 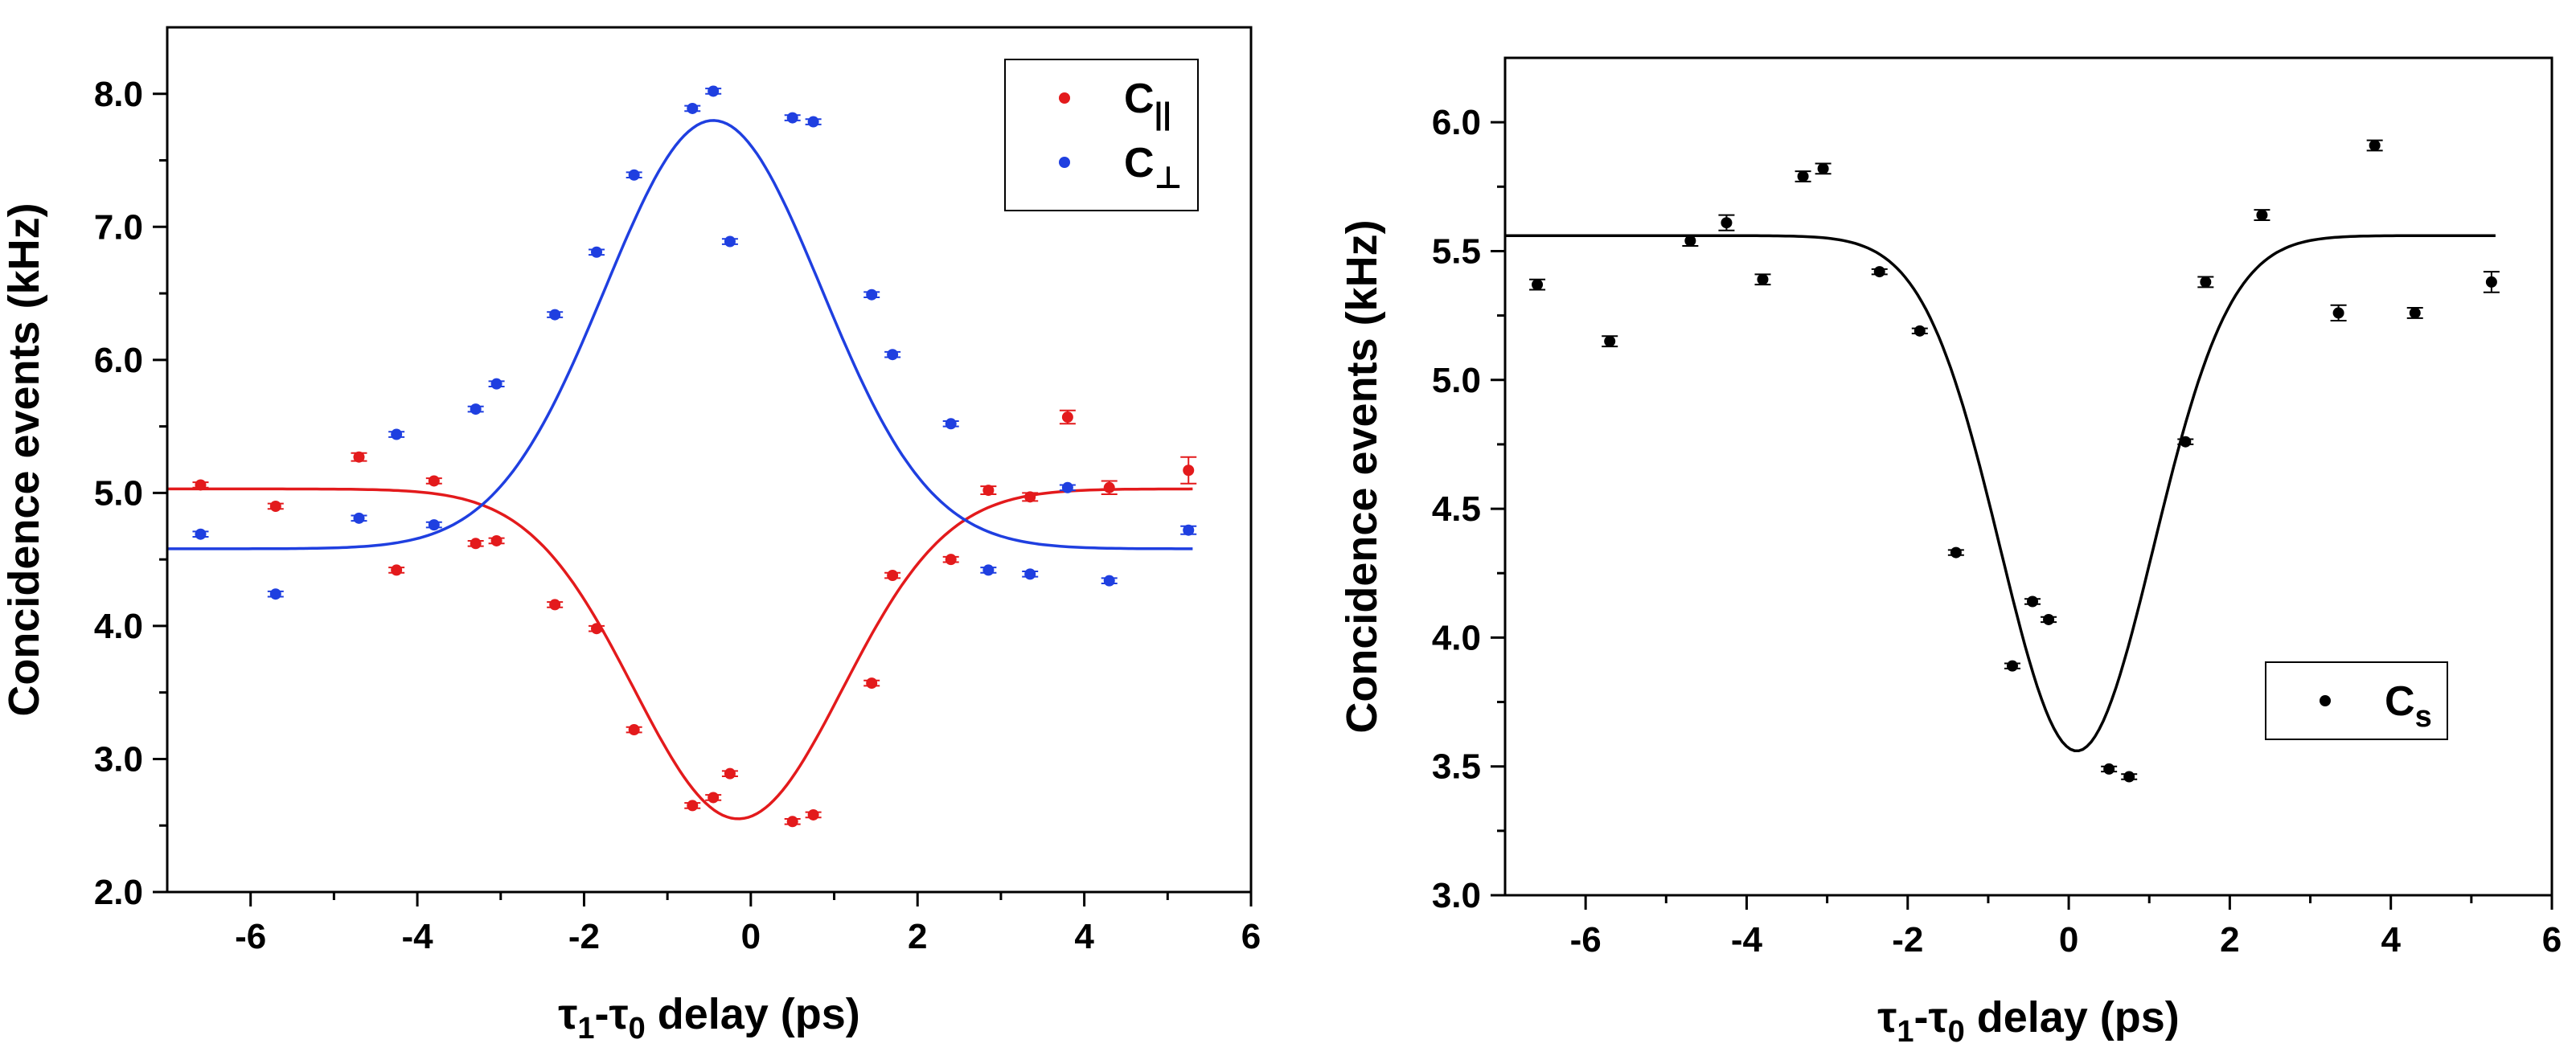 What do you see at coordinates (637, 1029) in the screenshot?
I see `left-x-axis-label-sub0: 0` at bounding box center [637, 1029].